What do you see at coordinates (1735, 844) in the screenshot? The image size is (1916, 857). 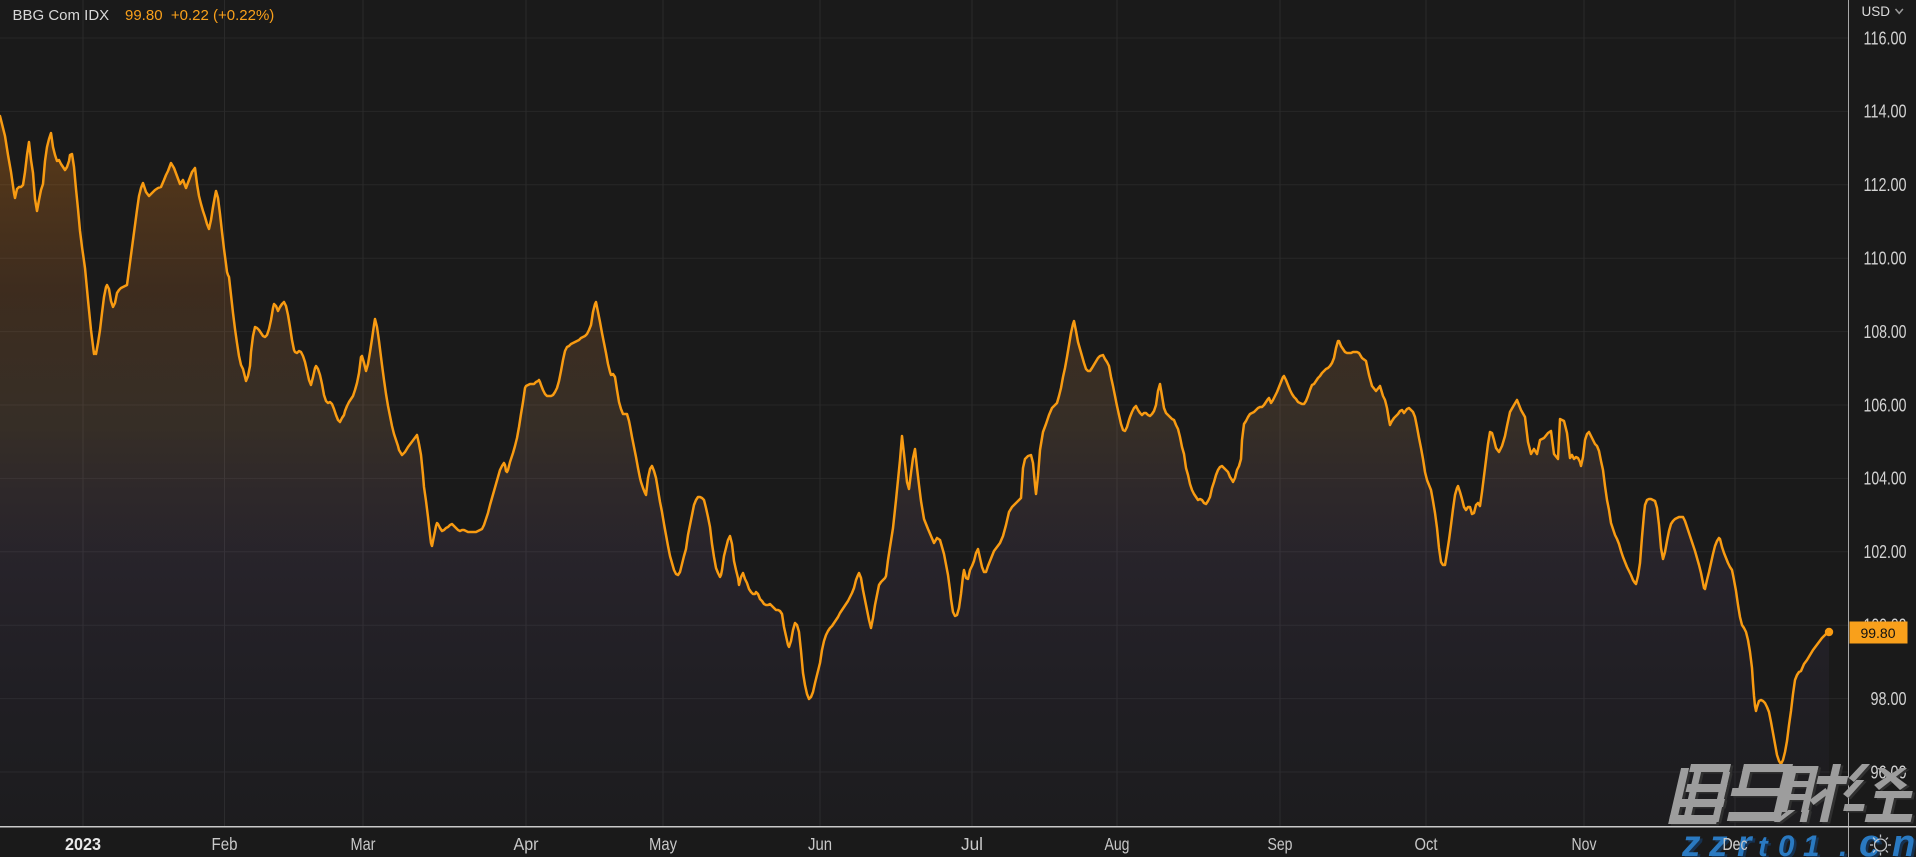 I see `svg-text: Dec` at bounding box center [1735, 844].